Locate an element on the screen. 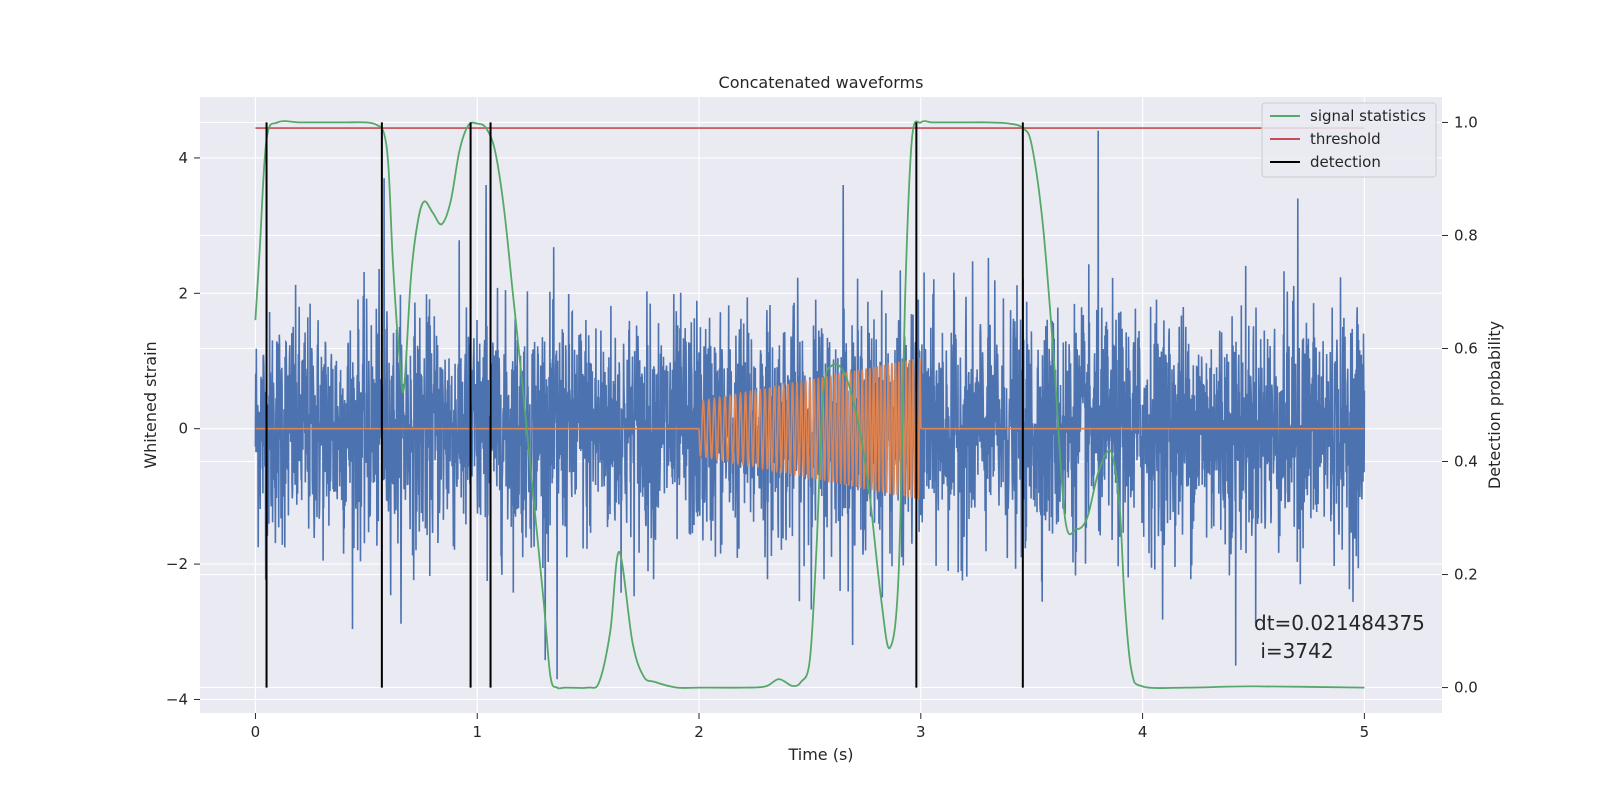  right-tick-label: 0.4 is located at coordinates (1466, 462).